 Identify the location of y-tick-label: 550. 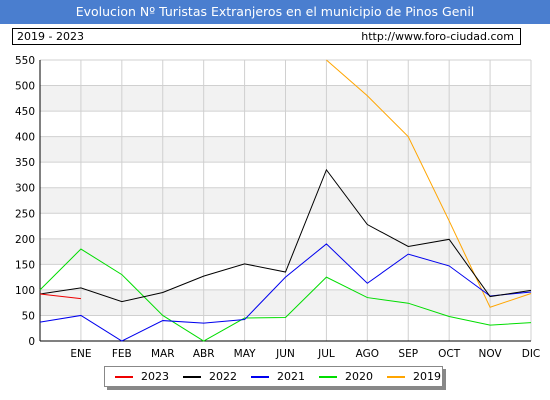
(25, 61).